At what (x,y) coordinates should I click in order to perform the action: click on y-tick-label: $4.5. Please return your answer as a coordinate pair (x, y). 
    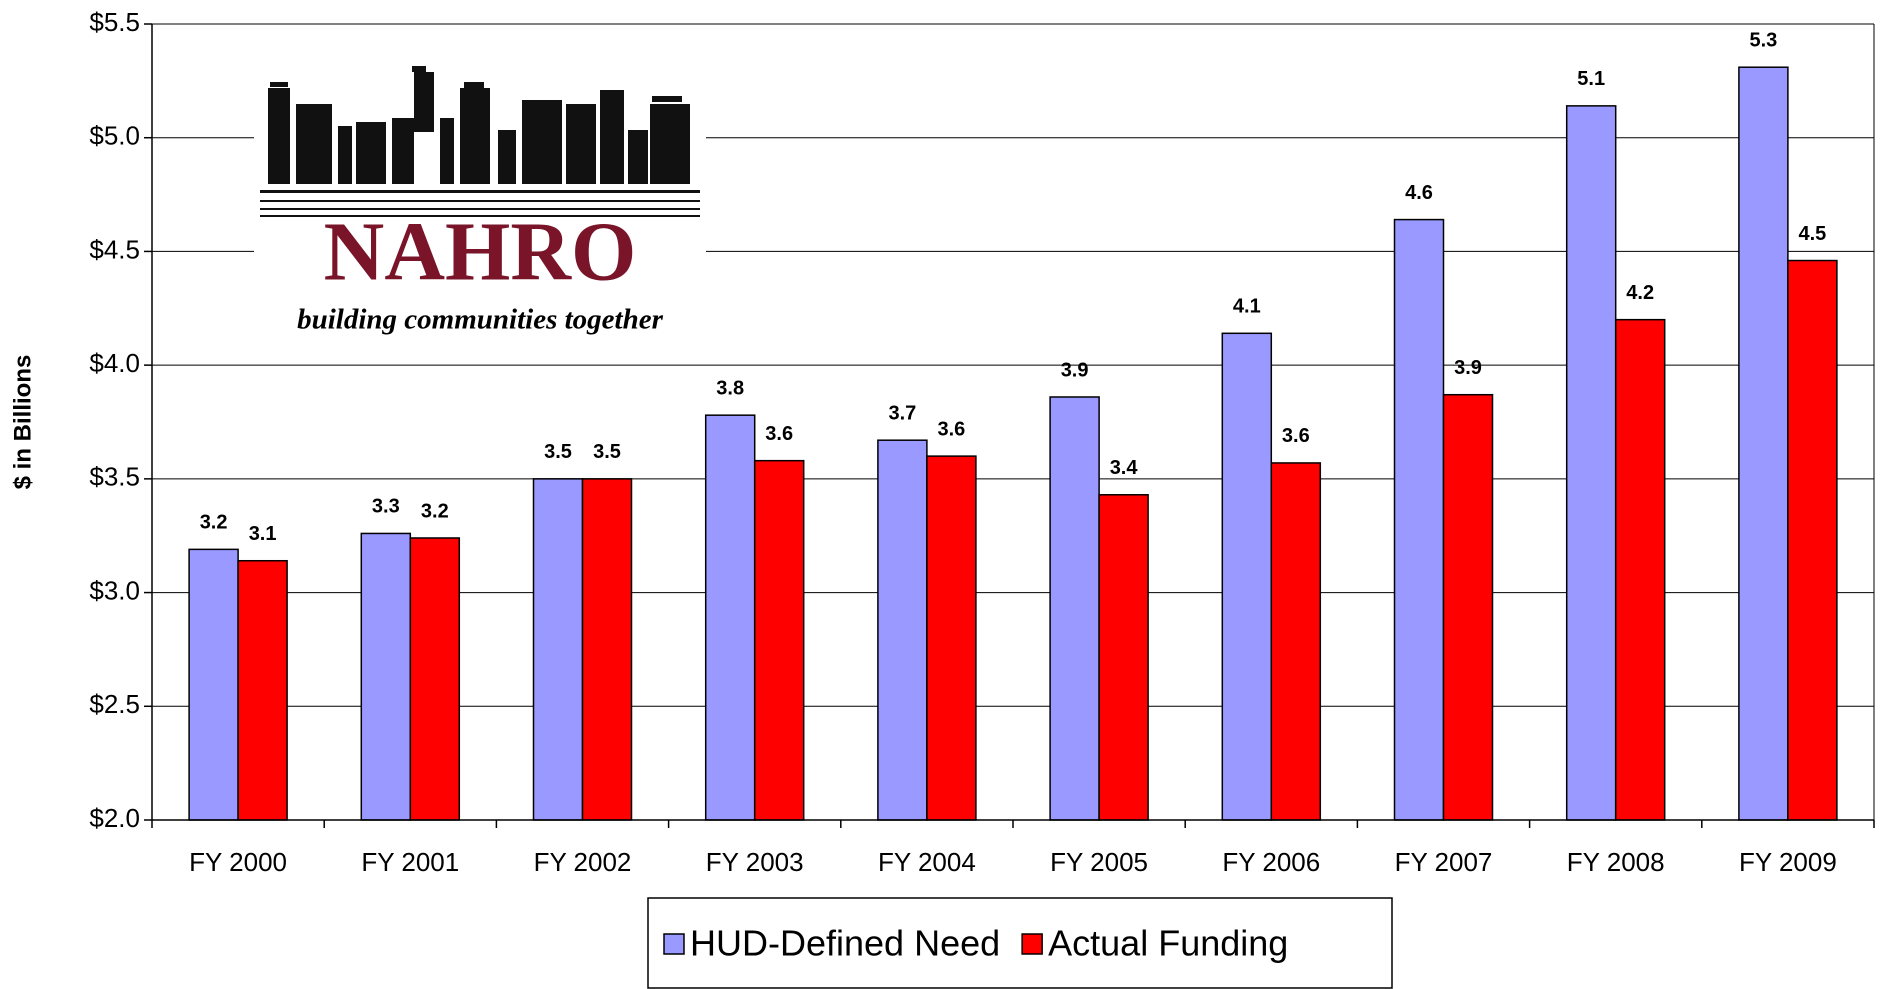
    Looking at the image, I should click on (114, 249).